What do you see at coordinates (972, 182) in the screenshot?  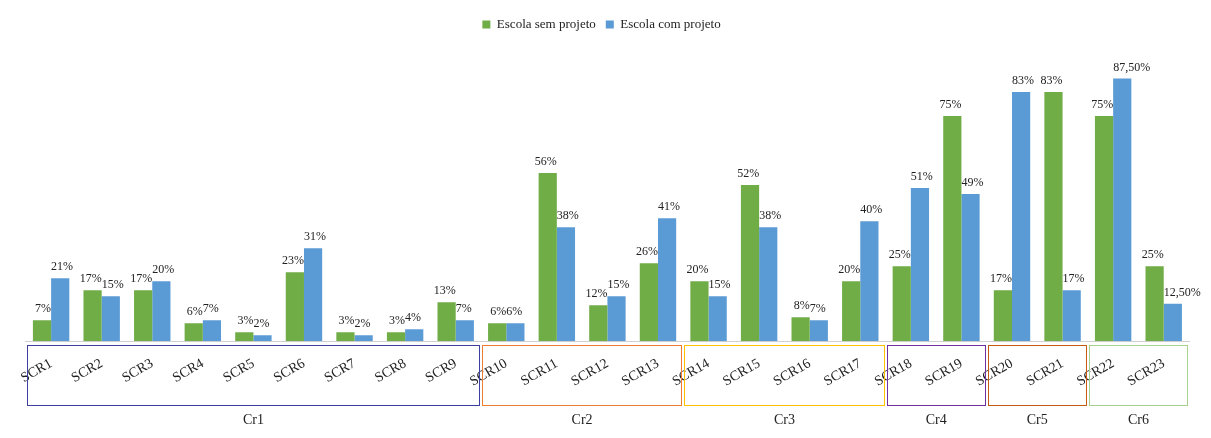 I see `data-label: 49%` at bounding box center [972, 182].